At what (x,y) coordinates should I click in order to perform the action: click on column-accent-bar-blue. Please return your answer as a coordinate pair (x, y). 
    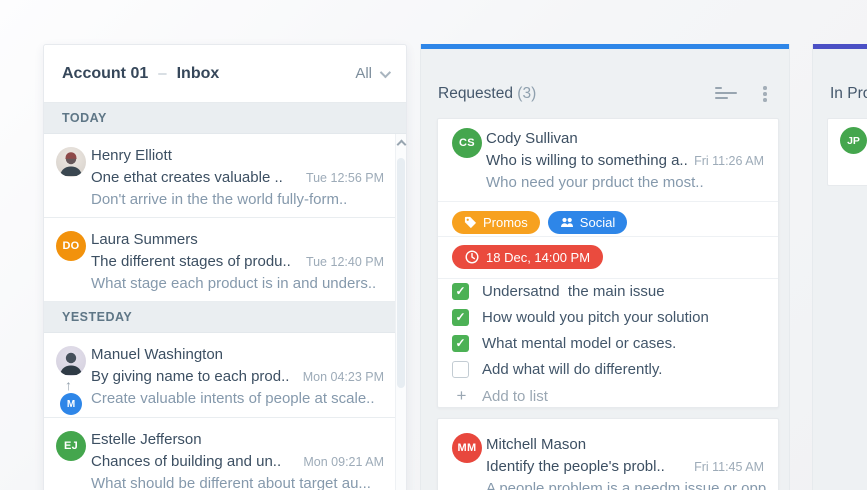
    Looking at the image, I should click on (605, 46).